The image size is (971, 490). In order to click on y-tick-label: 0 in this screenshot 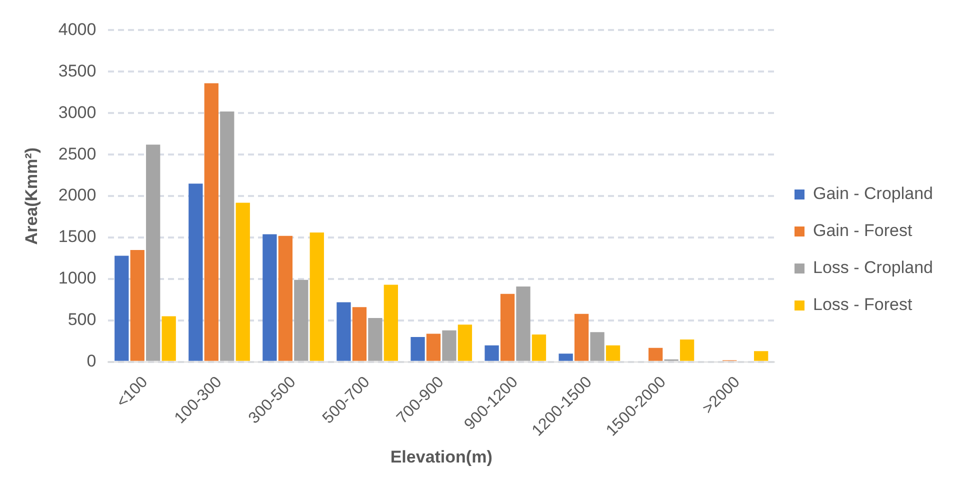, I will do `click(91, 361)`.